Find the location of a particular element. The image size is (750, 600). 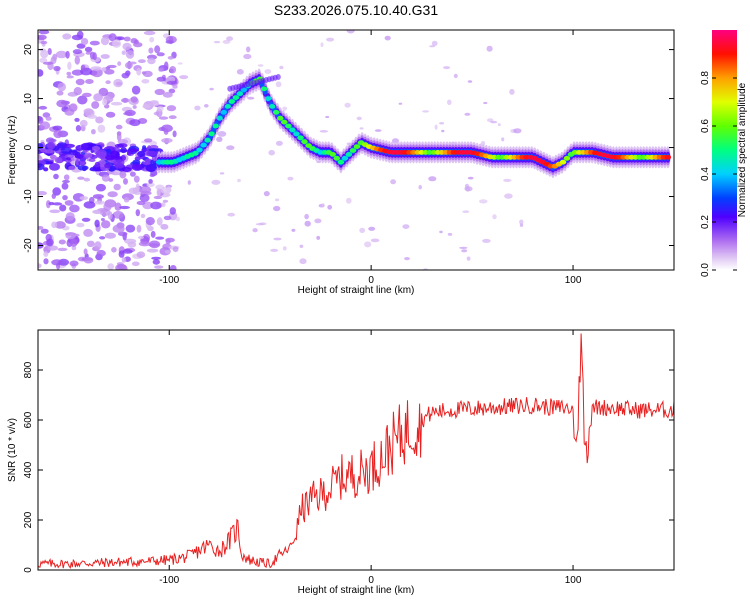

y-tick-label: 400 is located at coordinates (28, 469).